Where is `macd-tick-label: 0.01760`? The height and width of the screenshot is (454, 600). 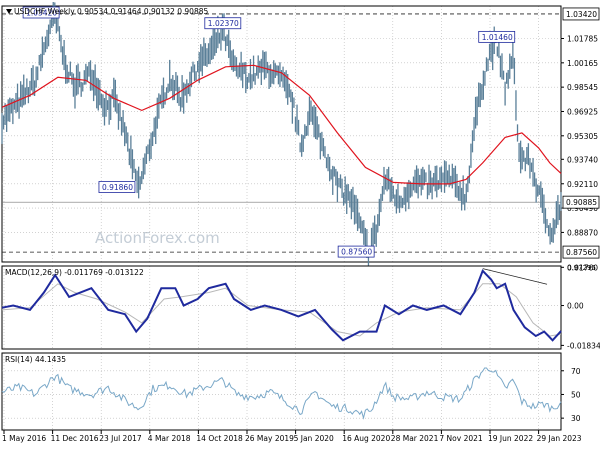 macd-tick-label: 0.01760 is located at coordinates (582, 267).